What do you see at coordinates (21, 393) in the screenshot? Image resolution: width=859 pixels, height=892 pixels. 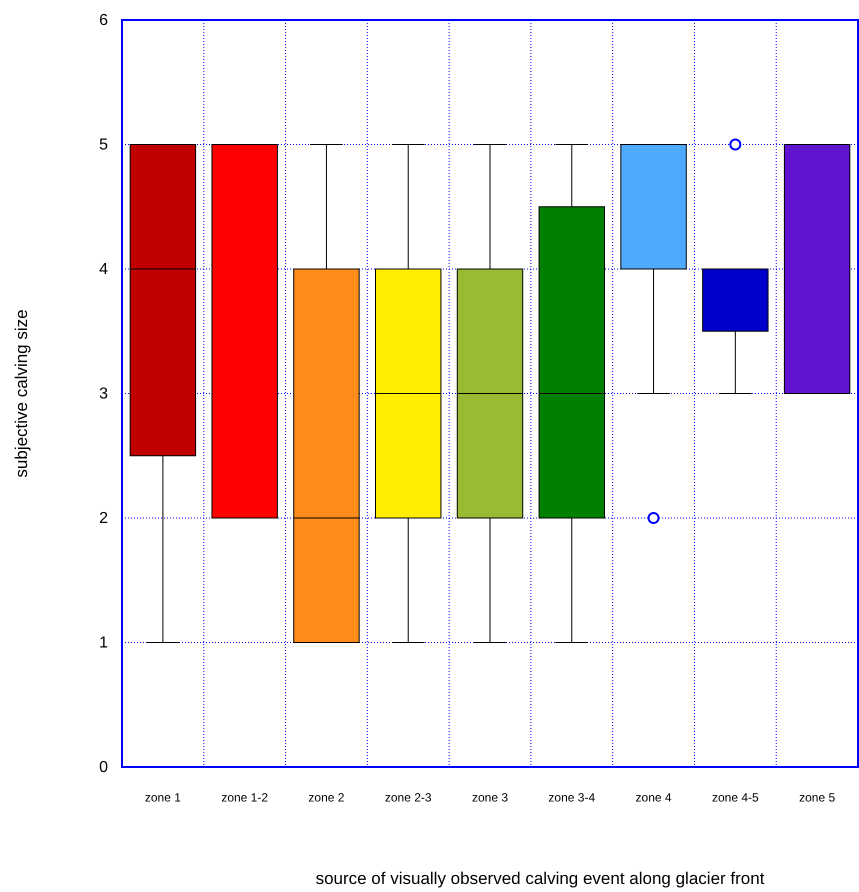 I see `y-axis-title: subjective calving size` at bounding box center [21, 393].